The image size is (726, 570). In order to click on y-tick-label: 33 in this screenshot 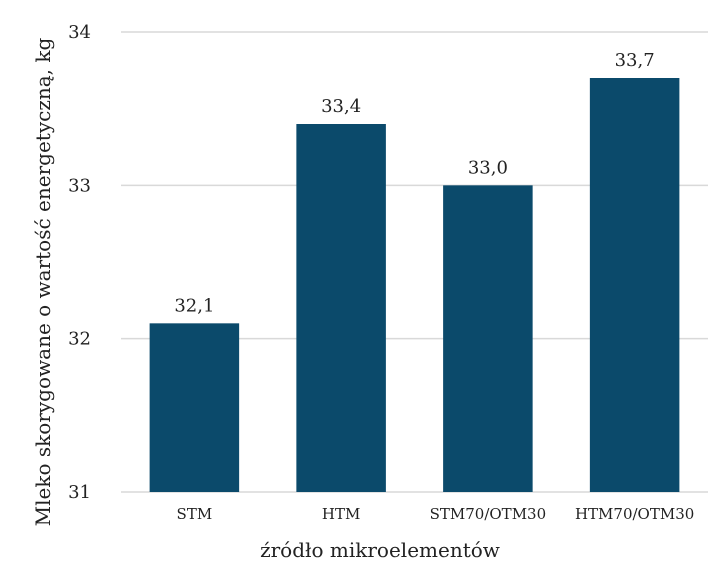, I will do `click(79, 185)`.